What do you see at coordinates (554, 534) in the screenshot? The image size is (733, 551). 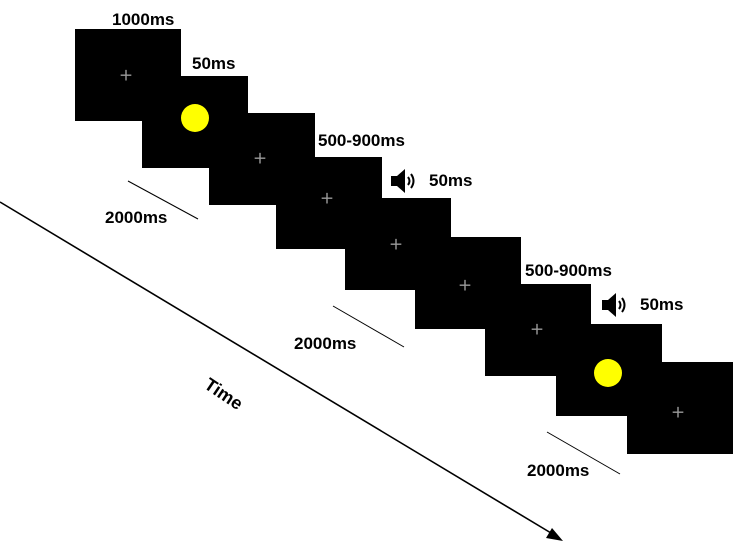 I see `time-arrow-head` at bounding box center [554, 534].